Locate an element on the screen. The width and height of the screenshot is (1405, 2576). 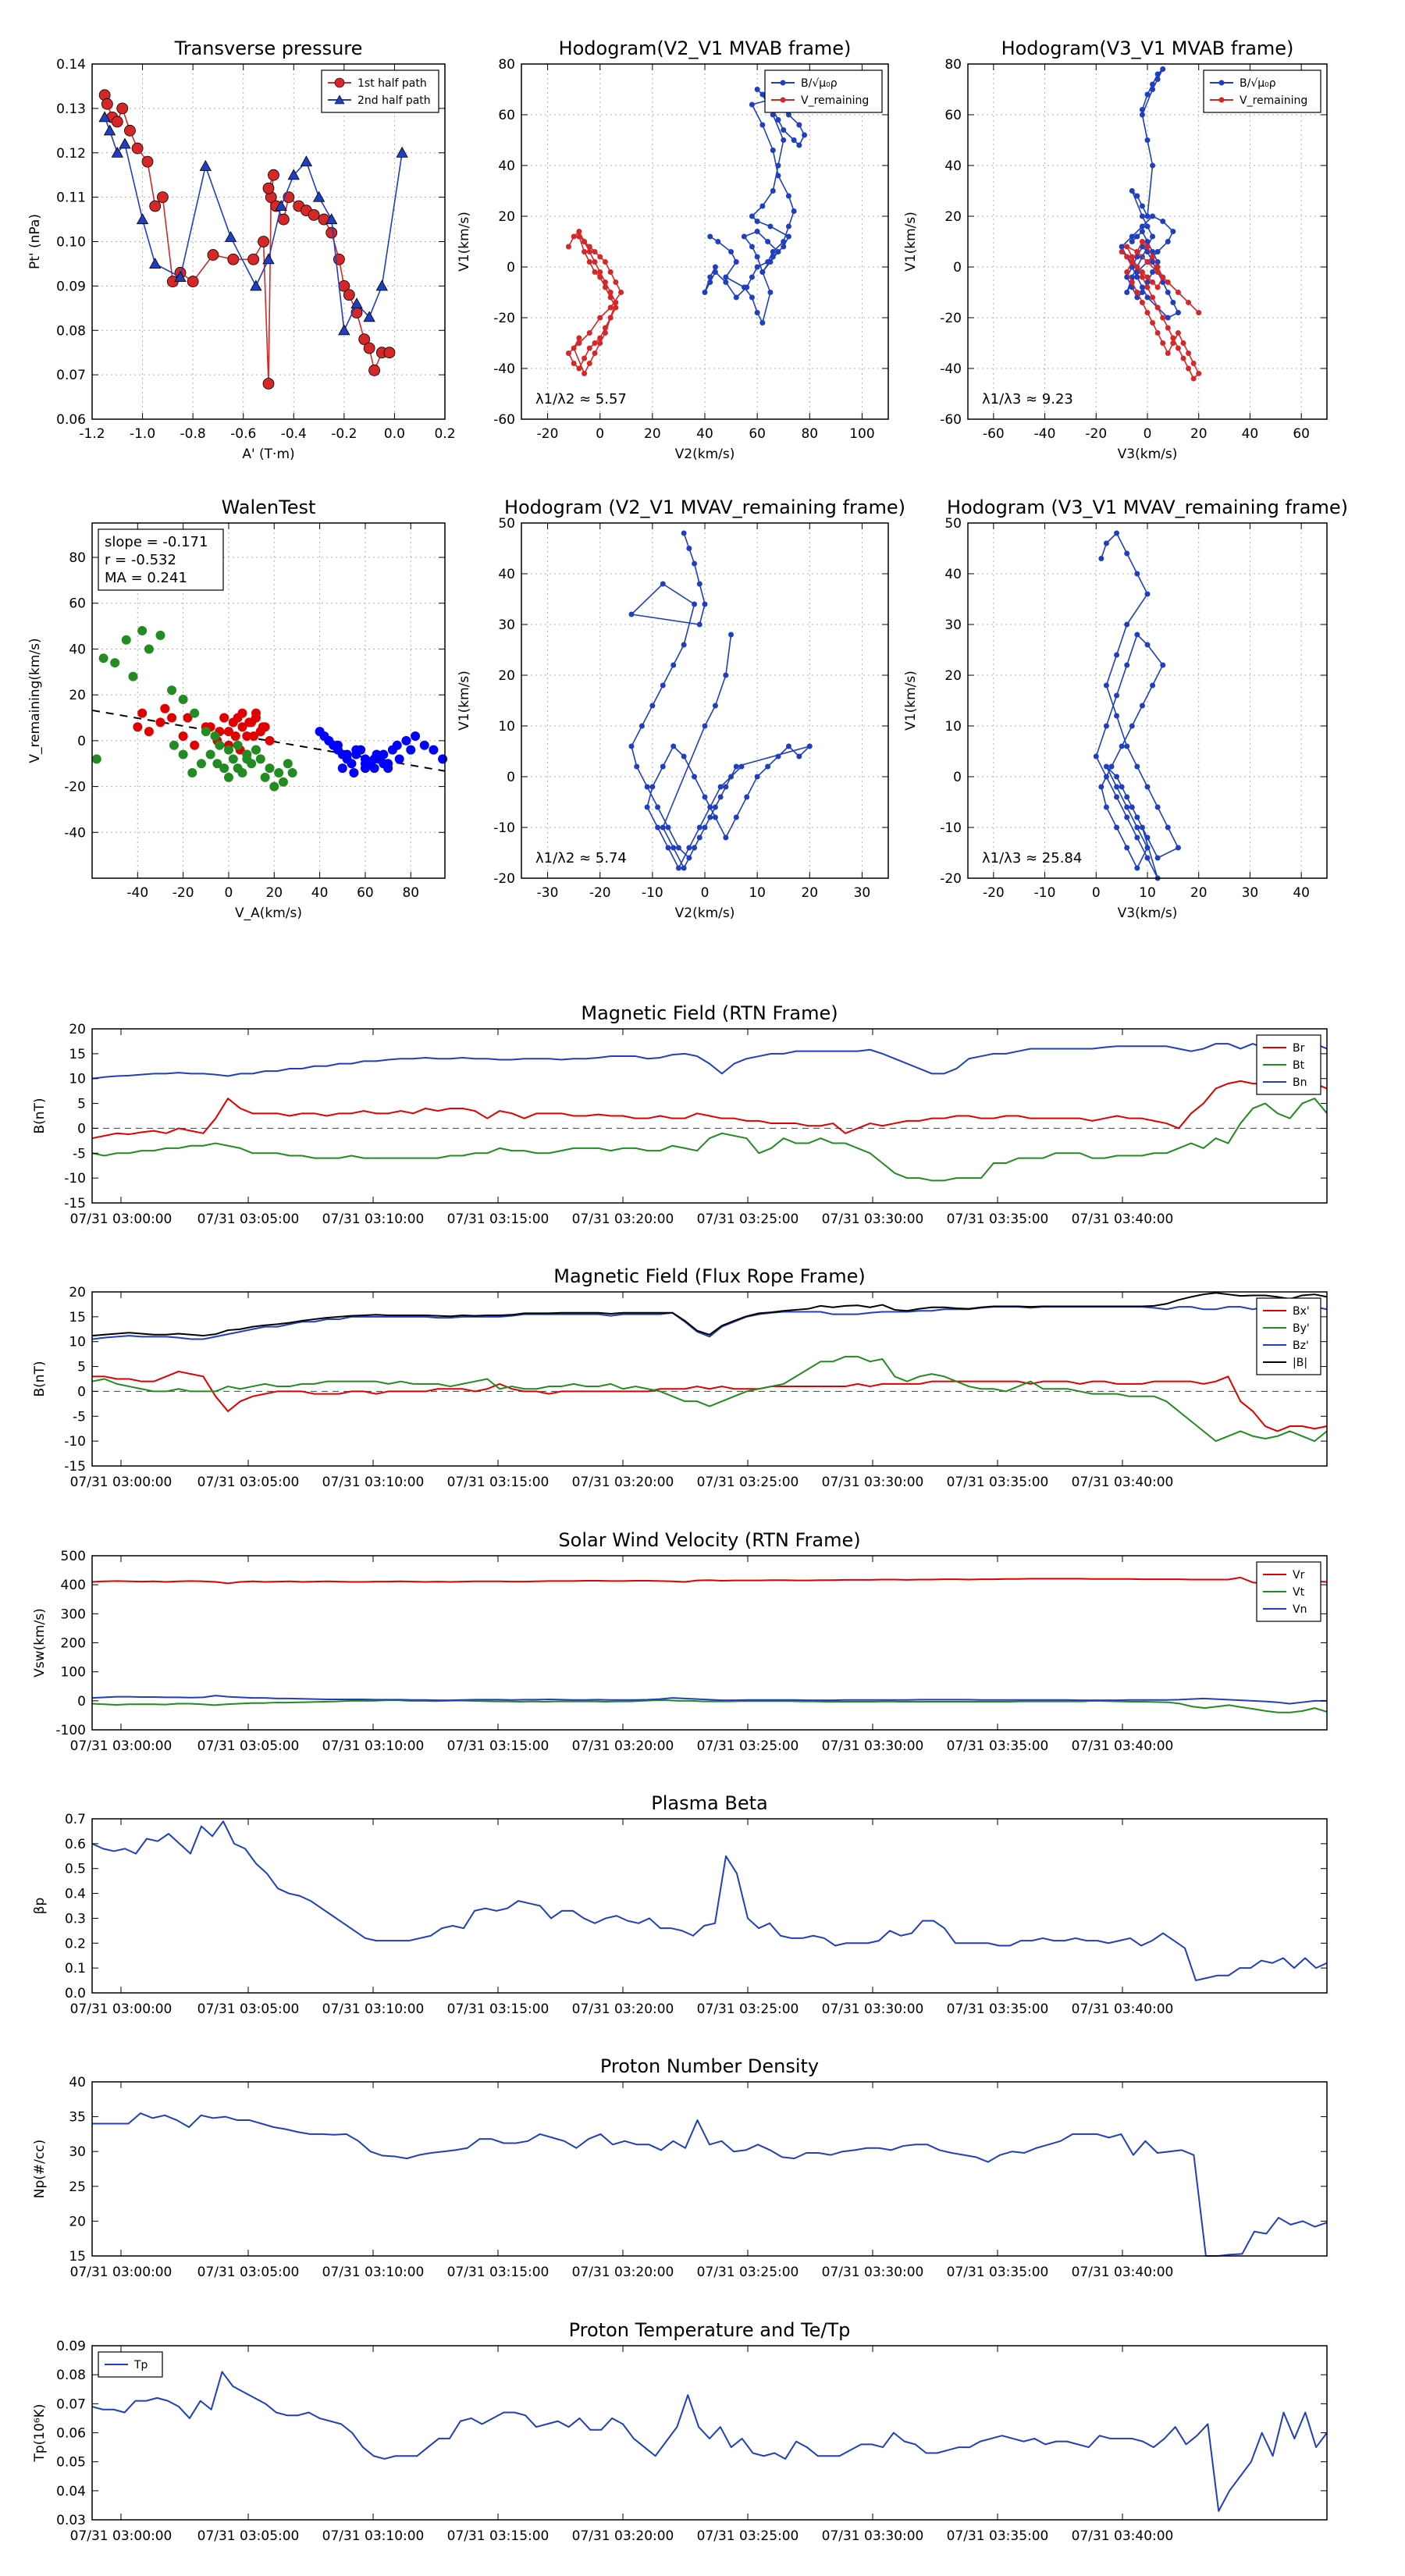
x-tick-label: -40 is located at coordinates (137, 893).